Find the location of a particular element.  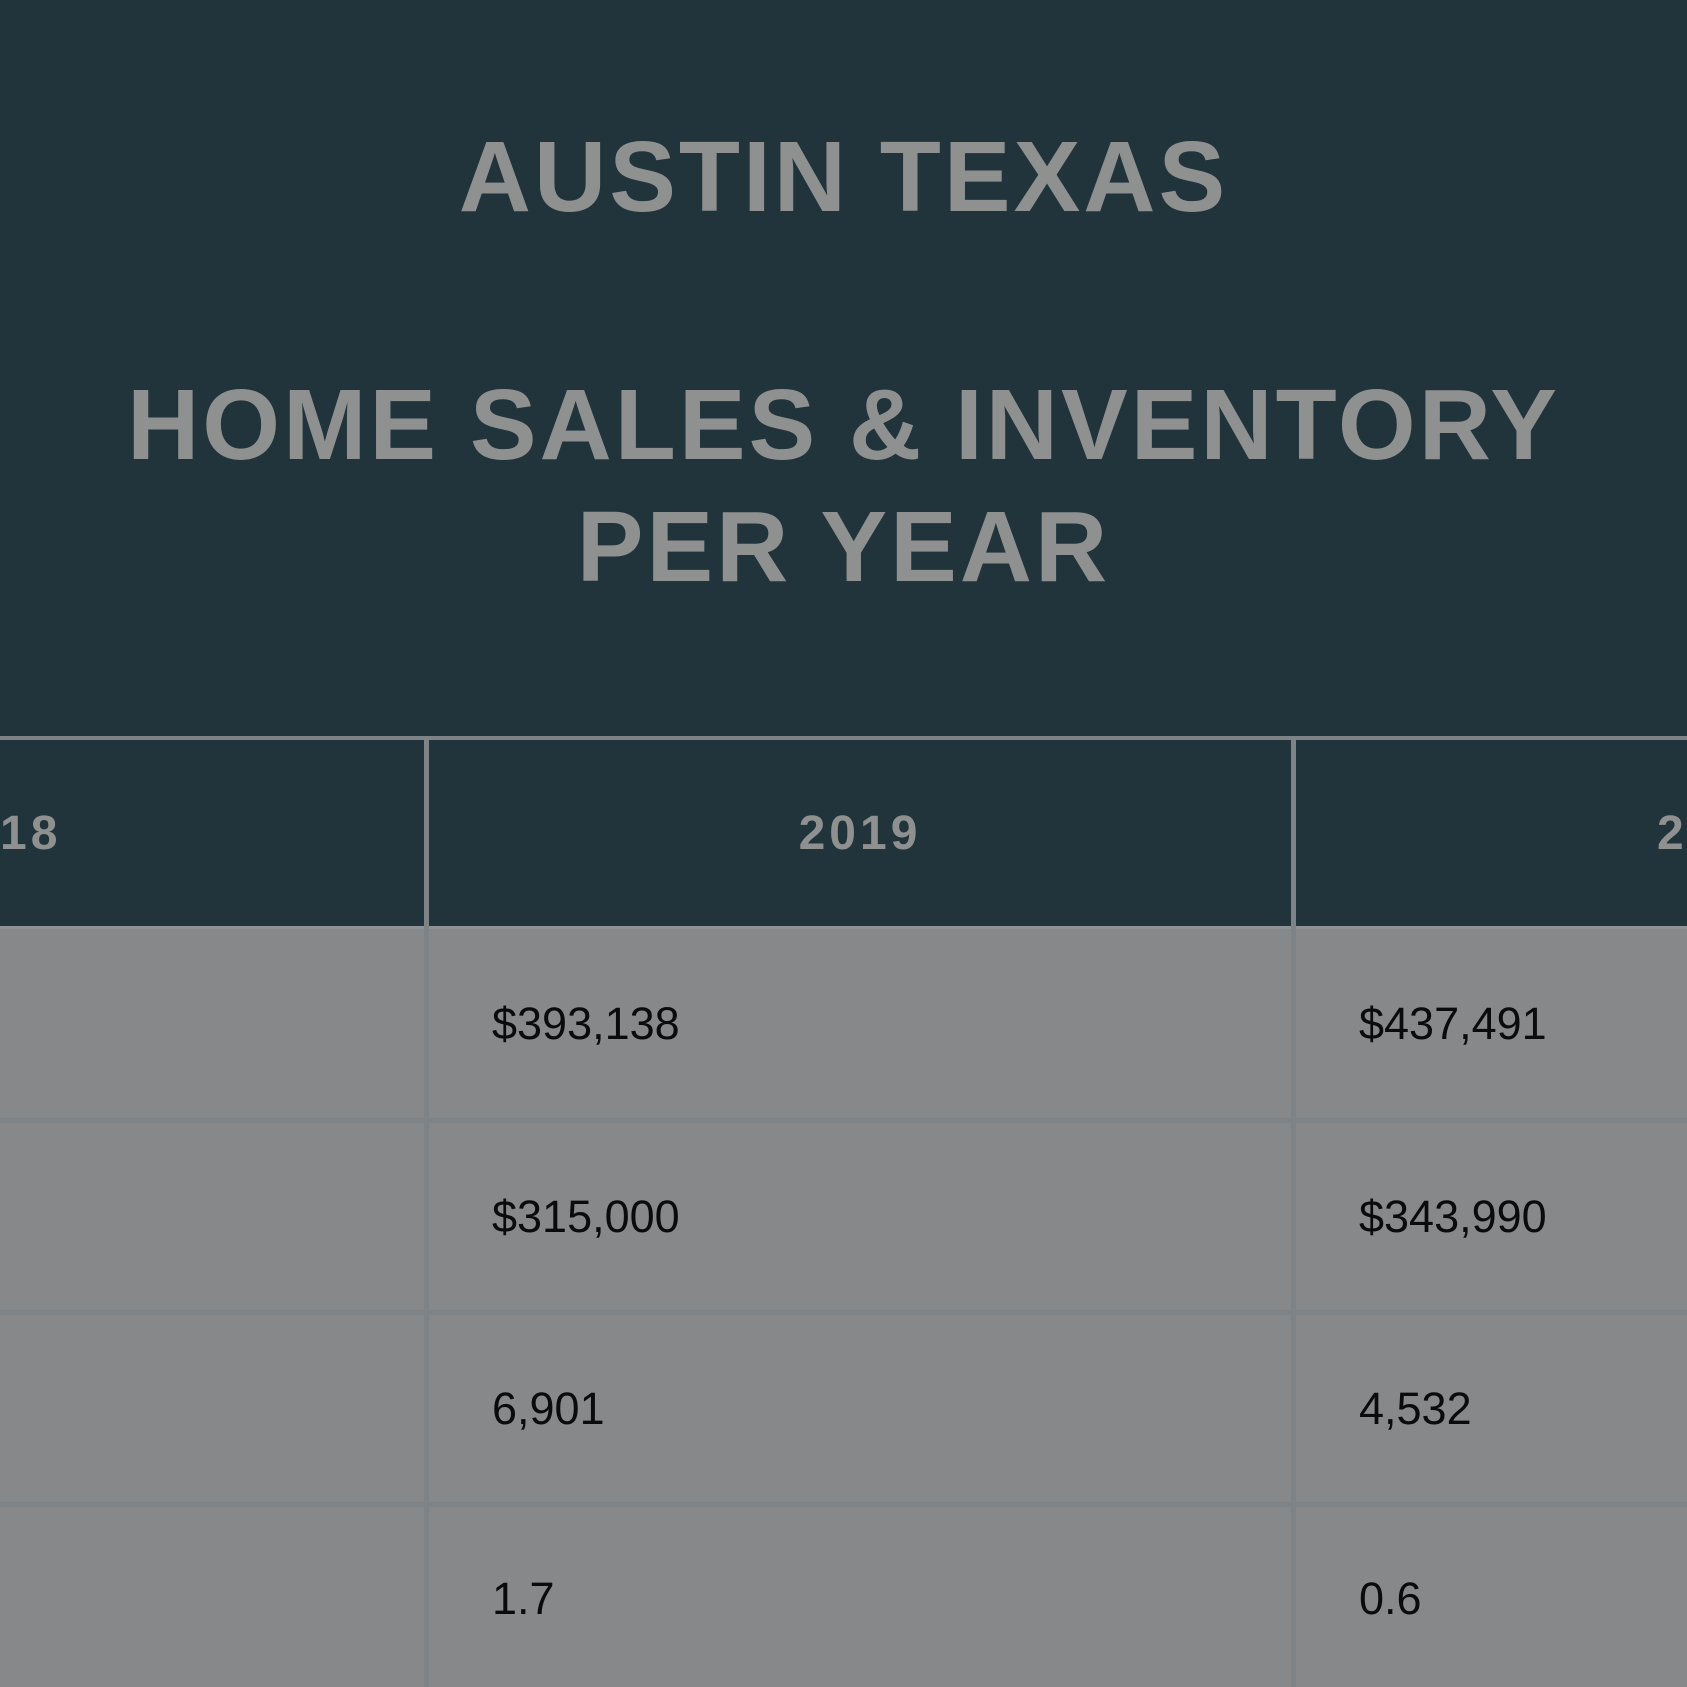

table-cell-2019: $393,138 is located at coordinates (586, 1023).